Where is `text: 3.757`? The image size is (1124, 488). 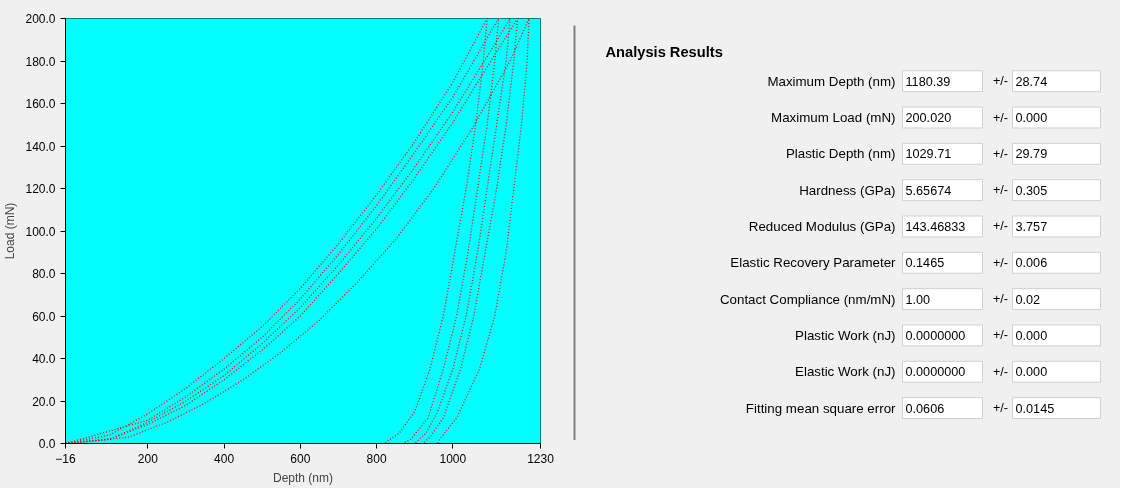 text: 3.757 is located at coordinates (1031, 226).